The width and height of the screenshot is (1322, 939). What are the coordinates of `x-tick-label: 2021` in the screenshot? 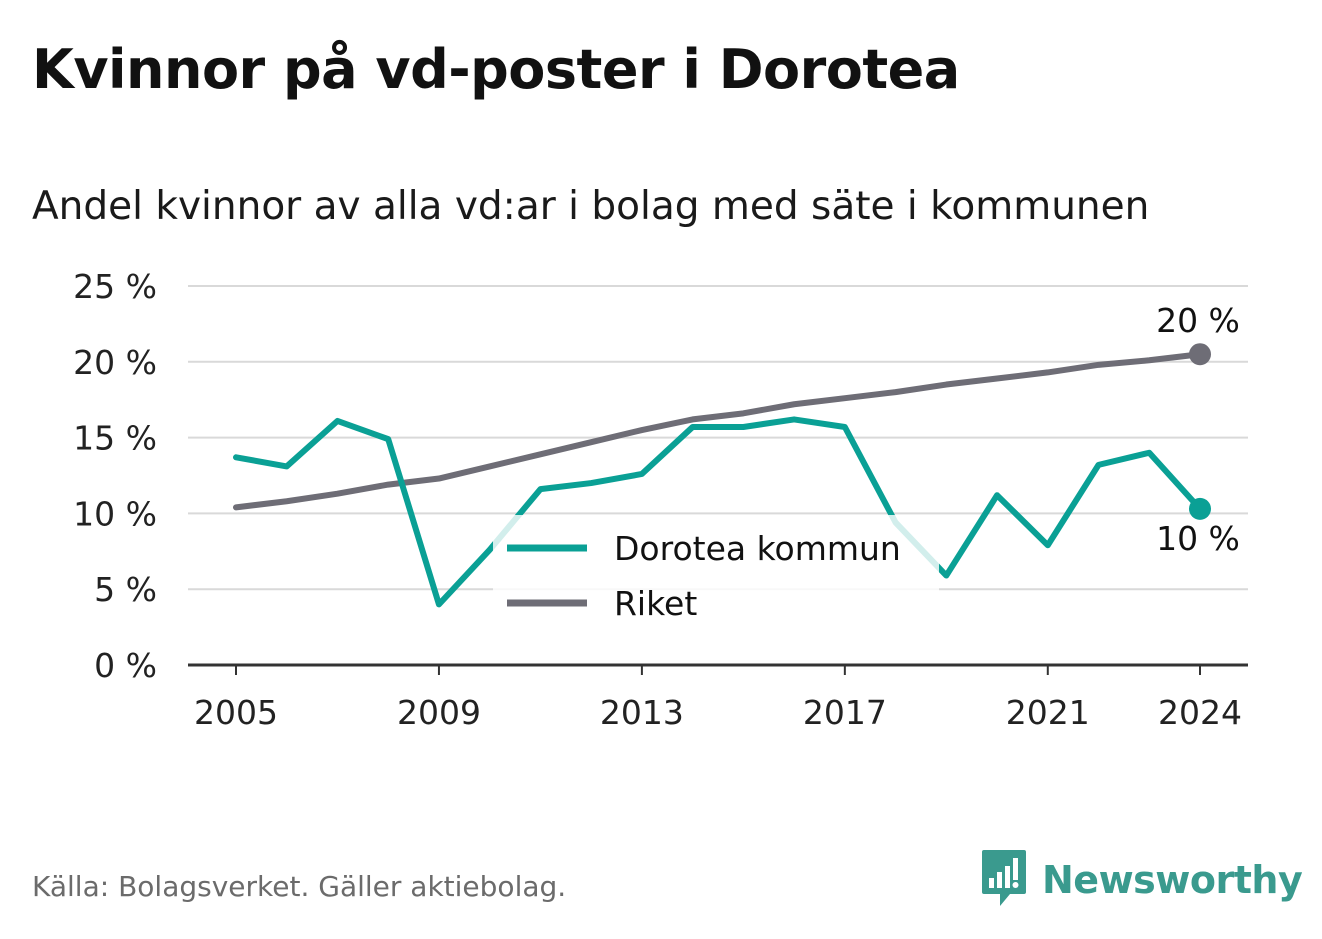 It's located at (1048, 712).